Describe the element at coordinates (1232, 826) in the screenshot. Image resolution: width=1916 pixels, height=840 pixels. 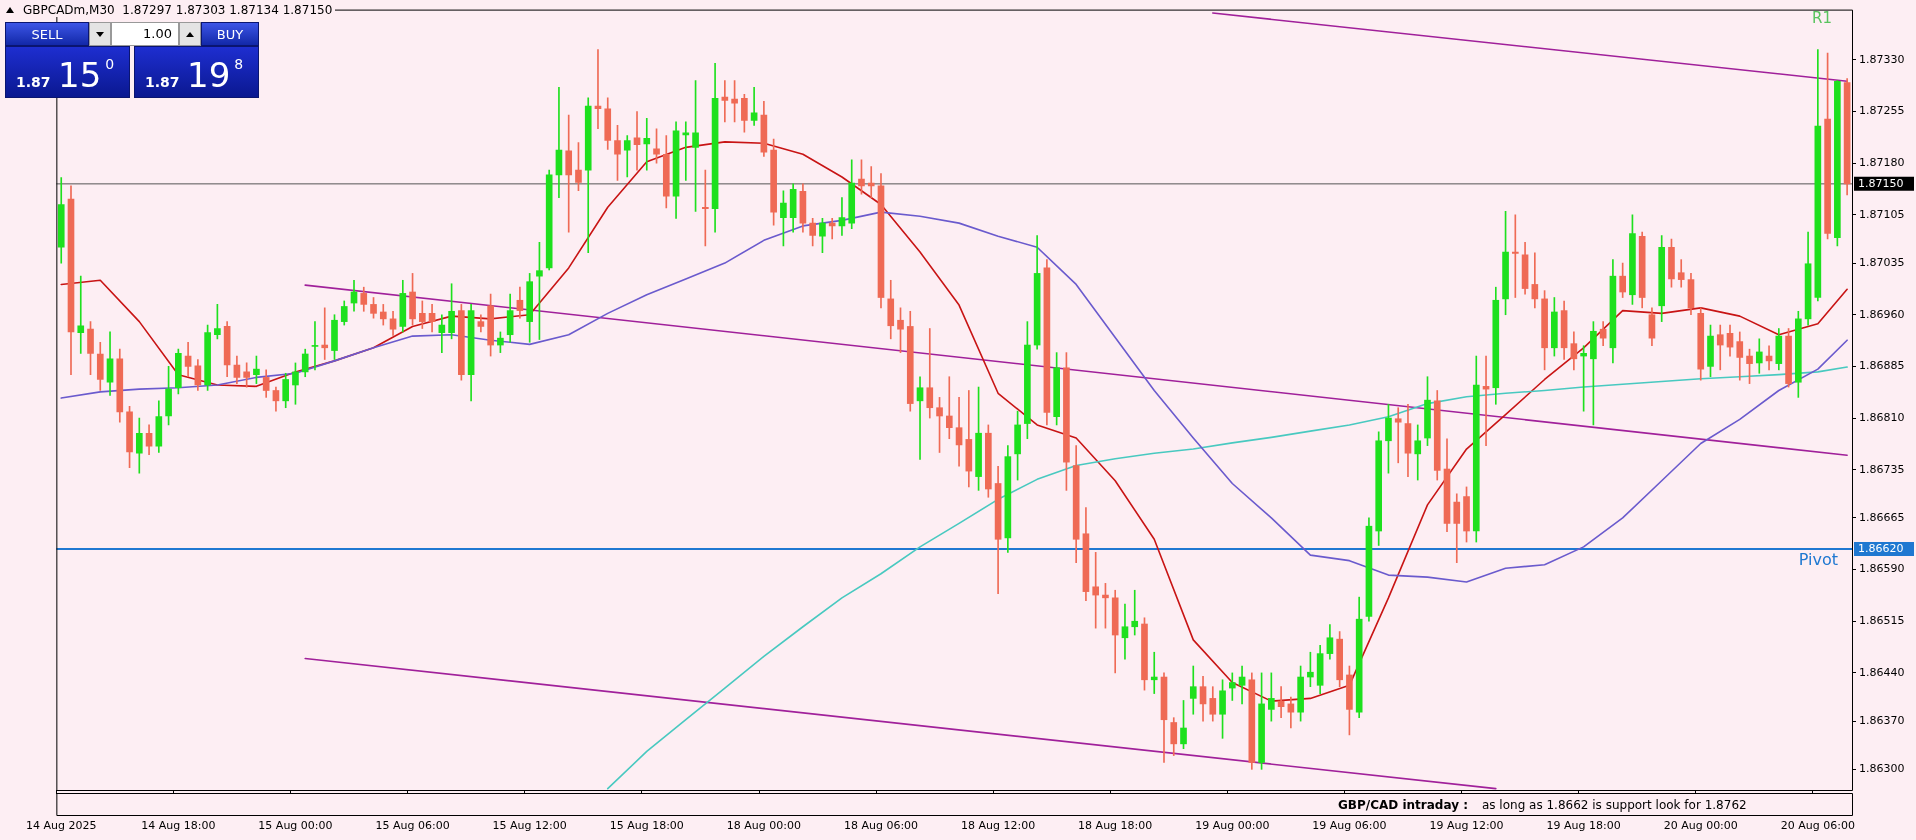
I see `x-tick-label: 19 Aug 00:00` at that location.